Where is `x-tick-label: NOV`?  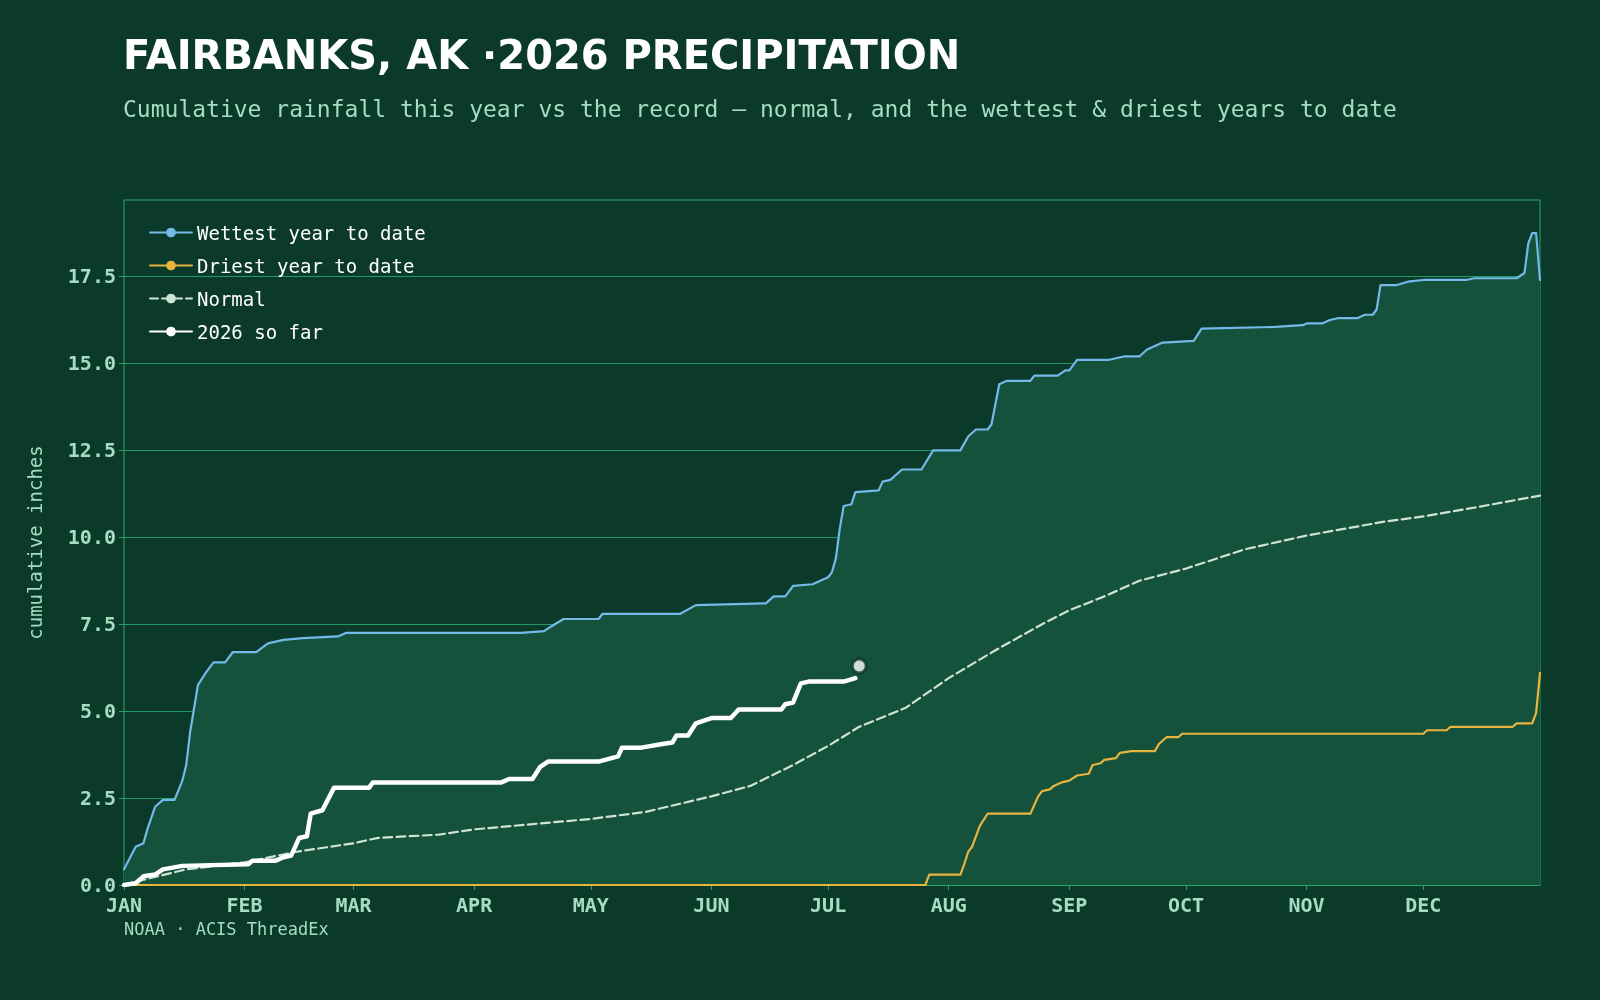 x-tick-label: NOV is located at coordinates (1306, 905).